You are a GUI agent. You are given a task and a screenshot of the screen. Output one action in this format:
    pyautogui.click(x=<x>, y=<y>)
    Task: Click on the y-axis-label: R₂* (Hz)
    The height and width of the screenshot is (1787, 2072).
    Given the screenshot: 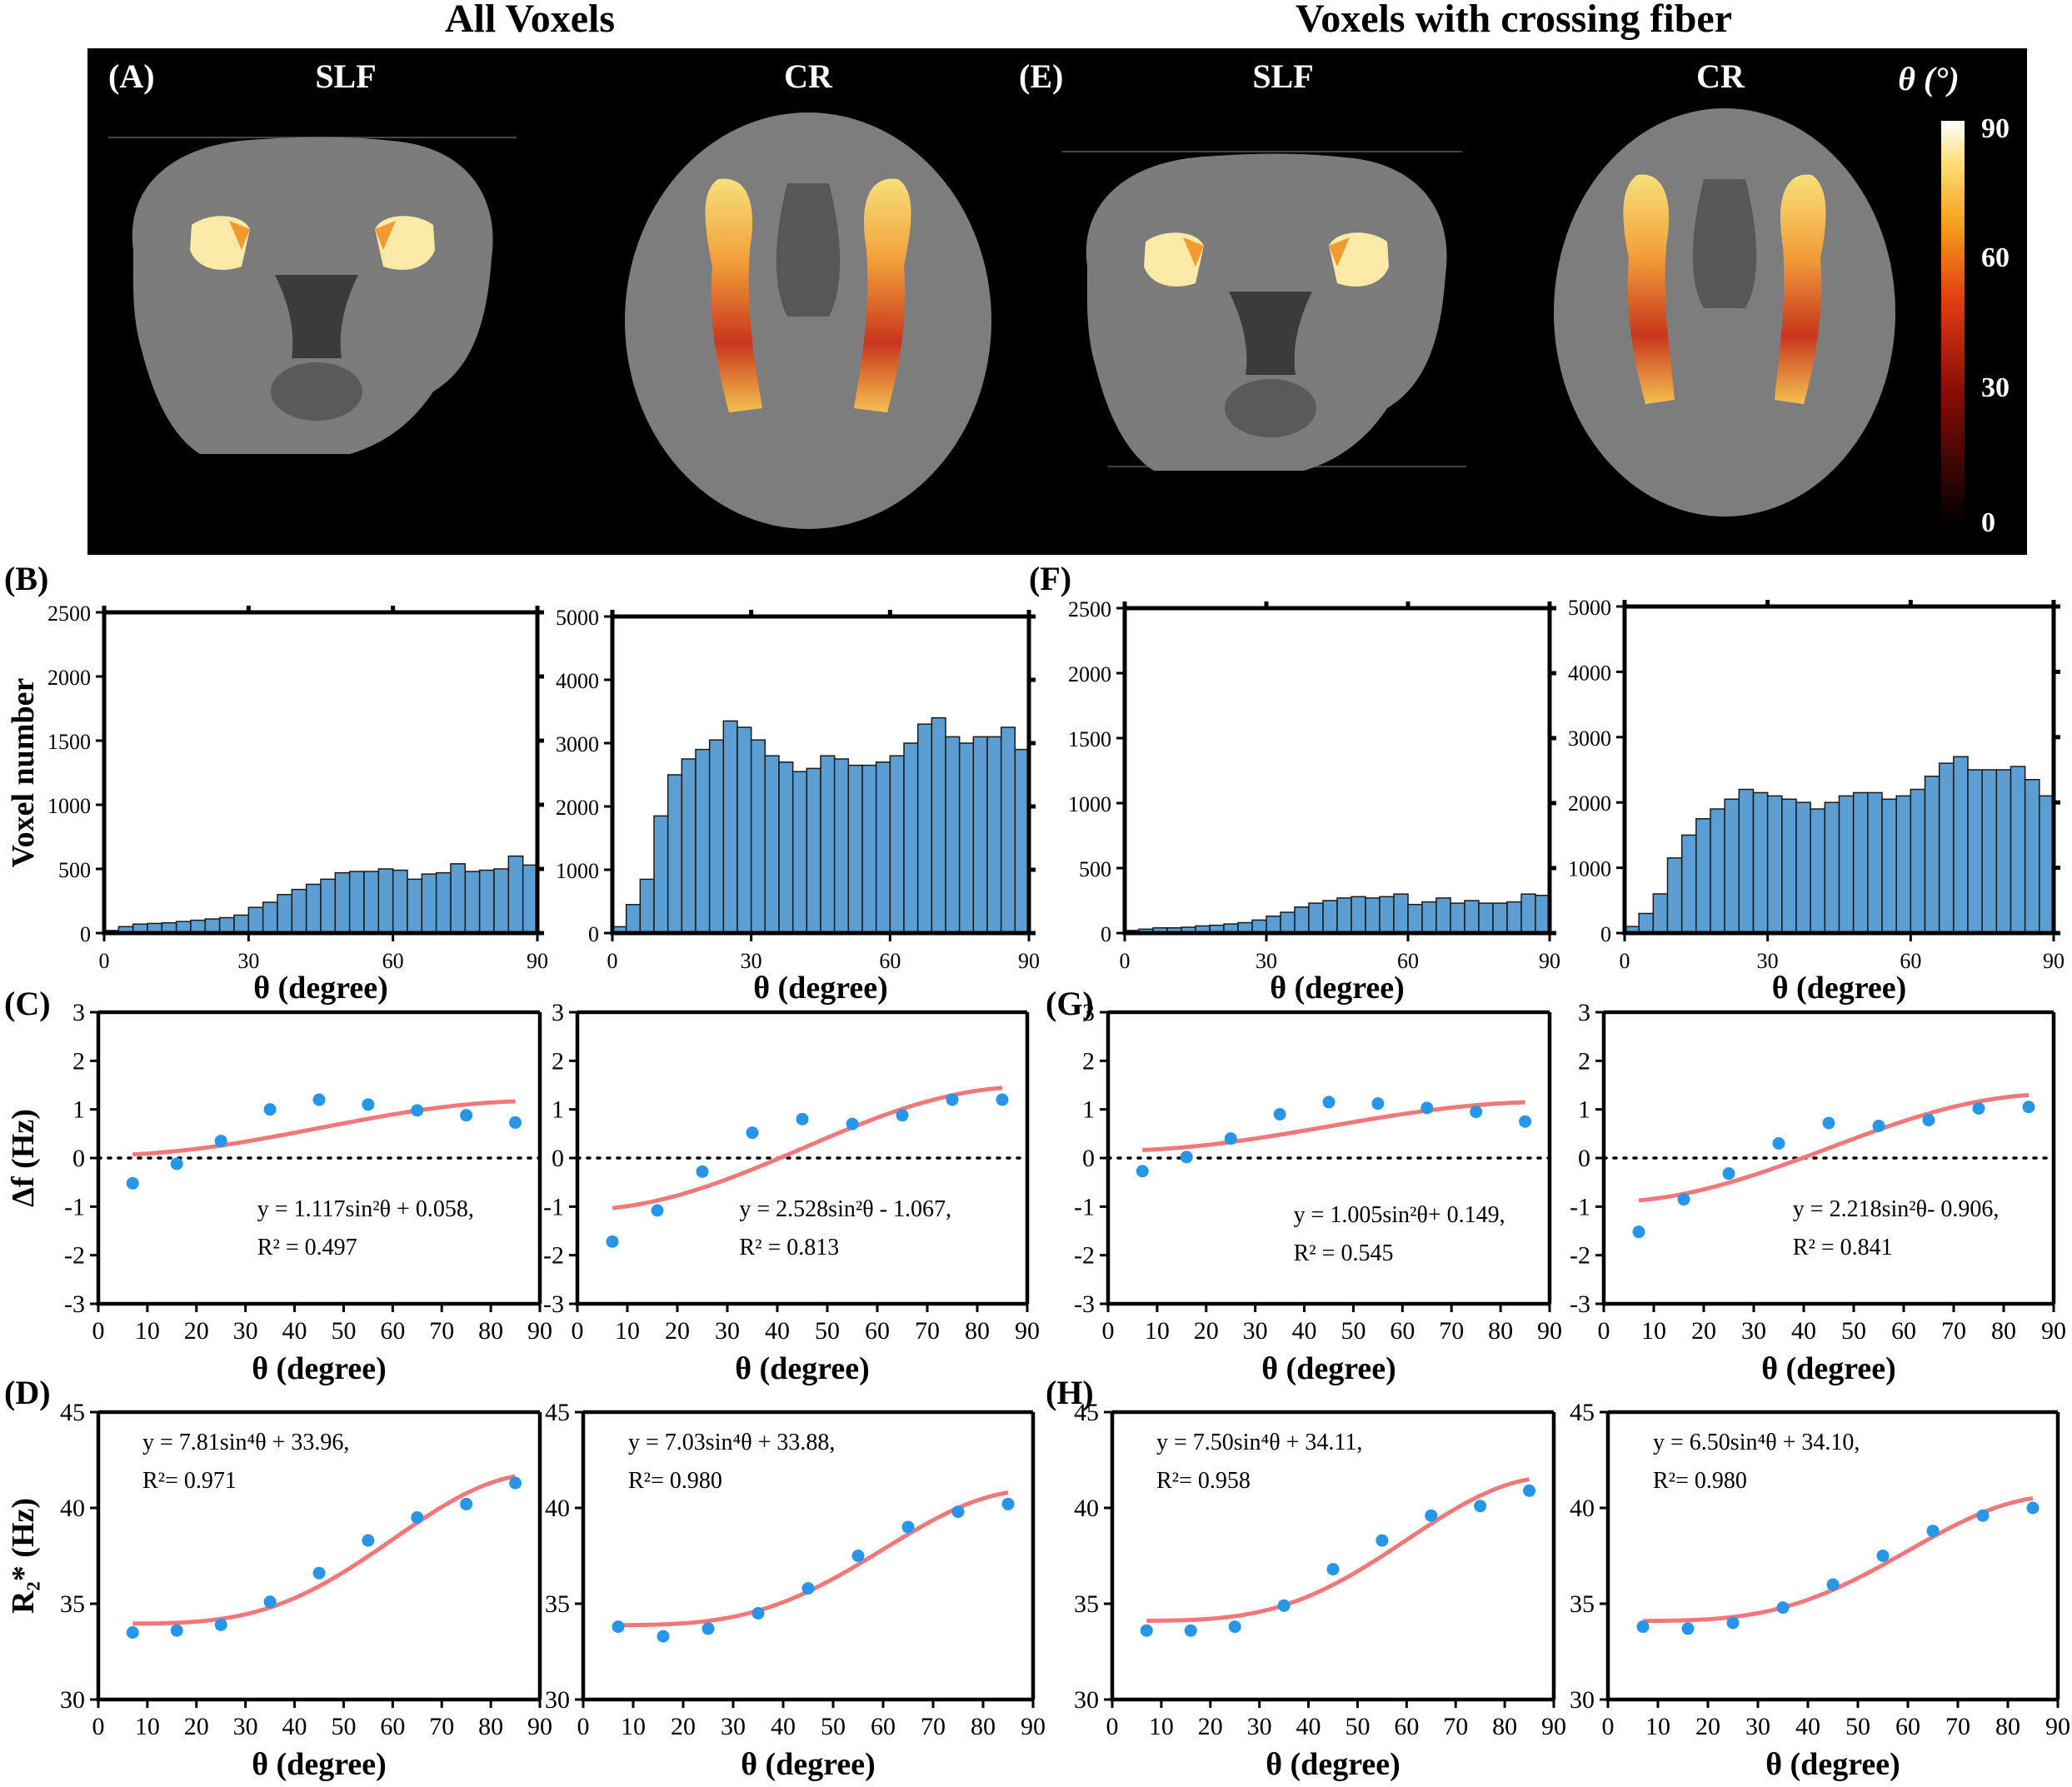 What is the action you would take?
    pyautogui.click(x=23, y=1556)
    